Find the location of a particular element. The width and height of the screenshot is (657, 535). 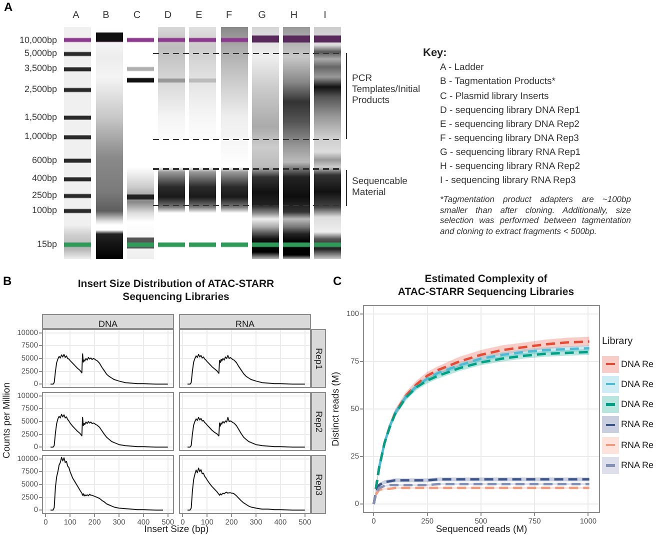

text: H - sequencing library RNA Rep2 is located at coordinates (510, 166).